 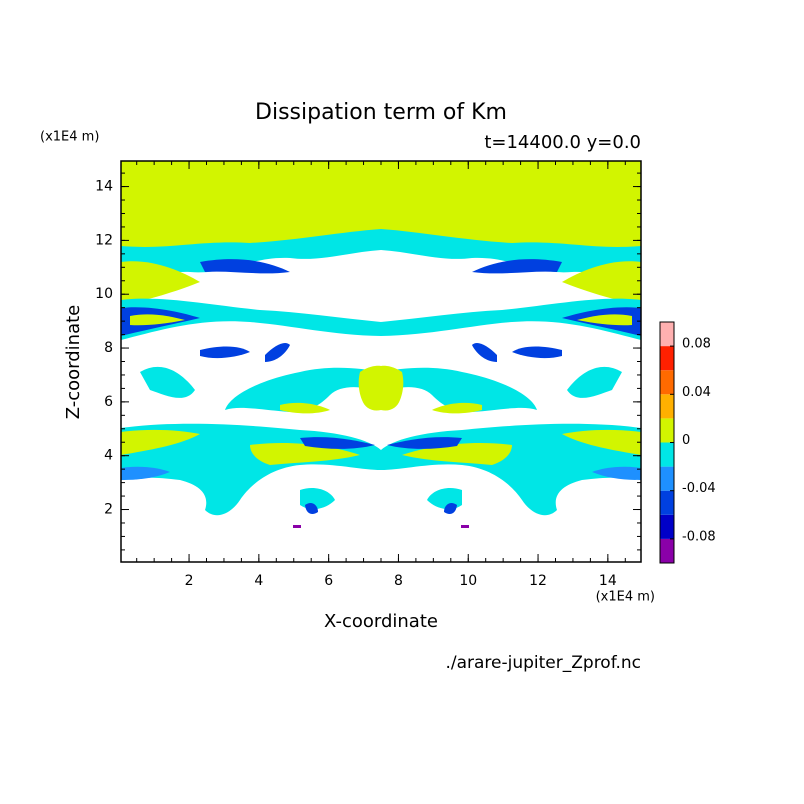 What do you see at coordinates (108, 348) in the screenshot?
I see `y-tick-label: 8` at bounding box center [108, 348].